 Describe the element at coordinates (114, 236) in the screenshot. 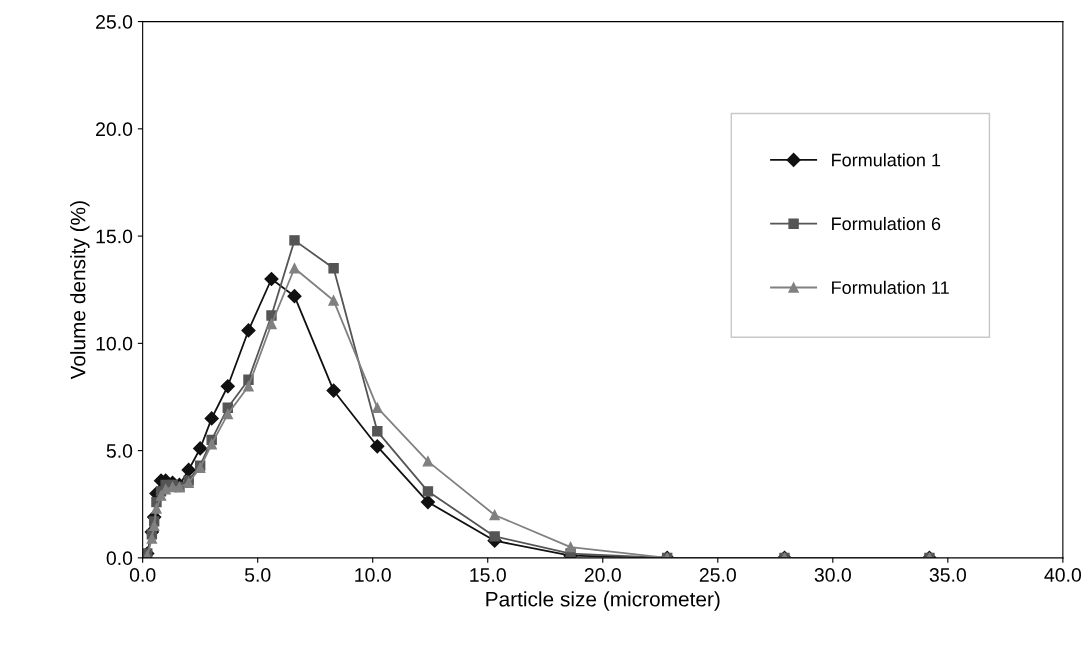

I see `y-tick-label: 15.0` at that location.